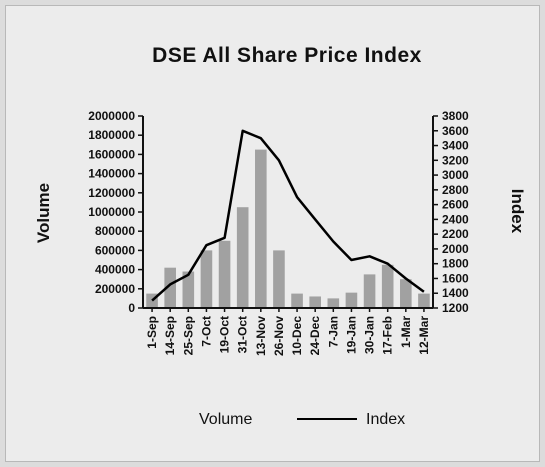 The image size is (545, 467). Describe the element at coordinates (406, 332) in the screenshot. I see `x-tick-label: 1-Mar` at that location.